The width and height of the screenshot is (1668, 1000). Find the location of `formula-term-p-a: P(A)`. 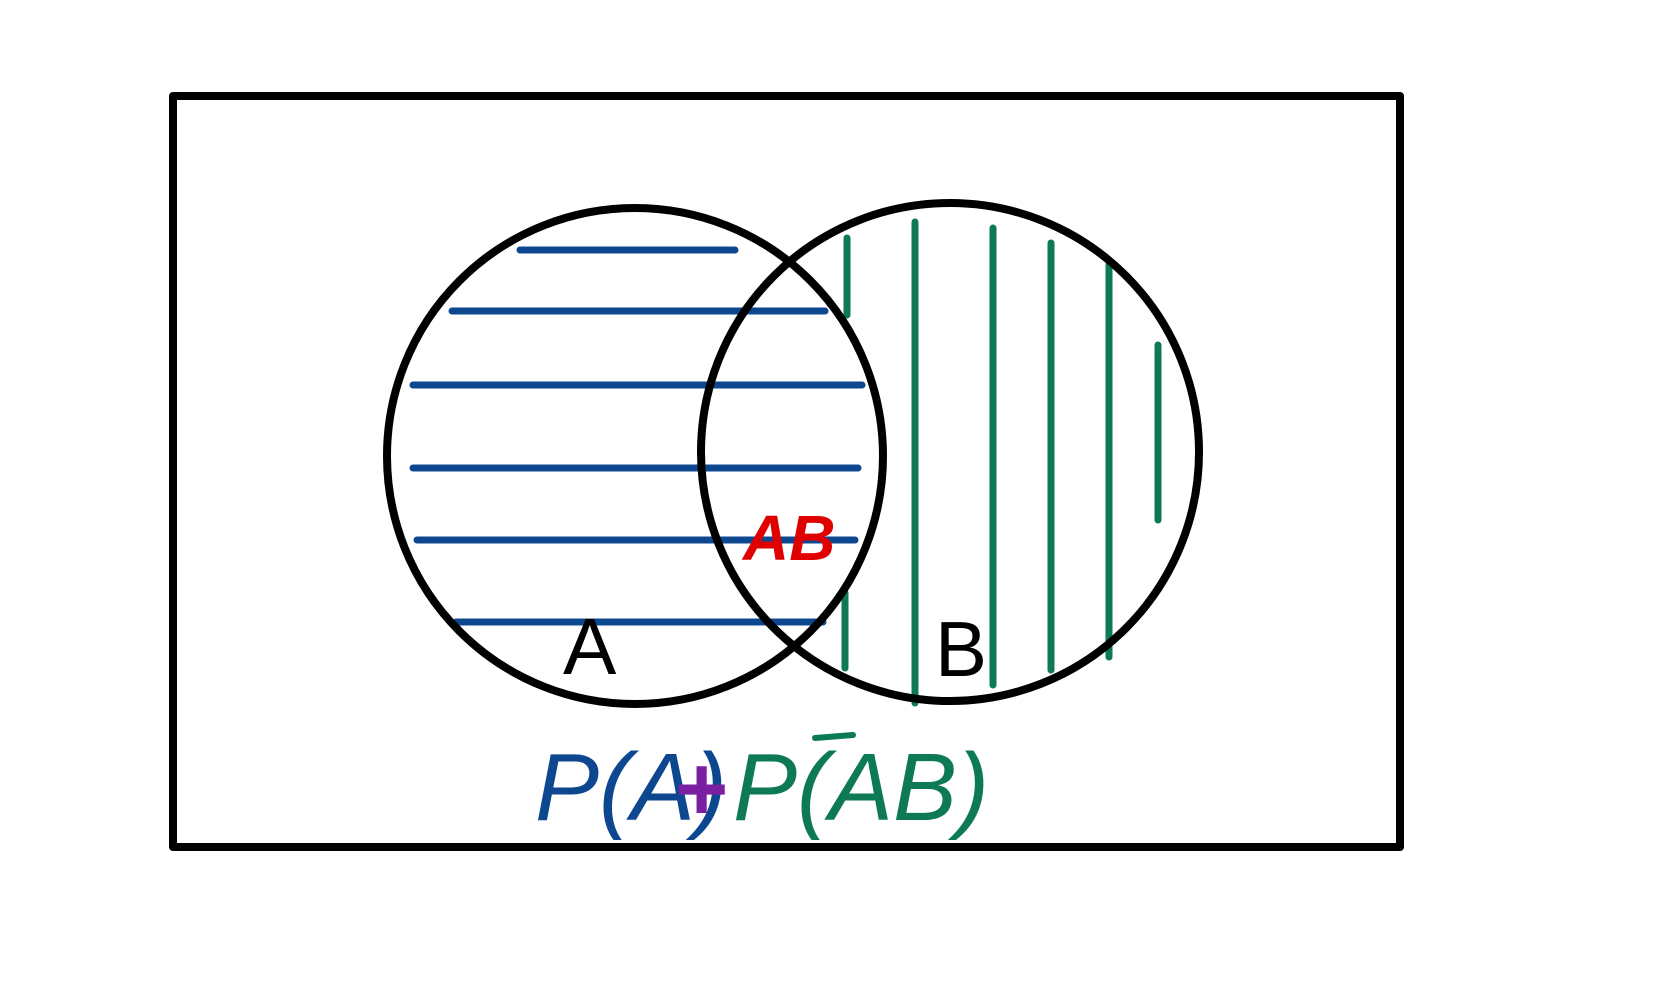

formula-term-p-a: P(A) is located at coordinates (631, 787).